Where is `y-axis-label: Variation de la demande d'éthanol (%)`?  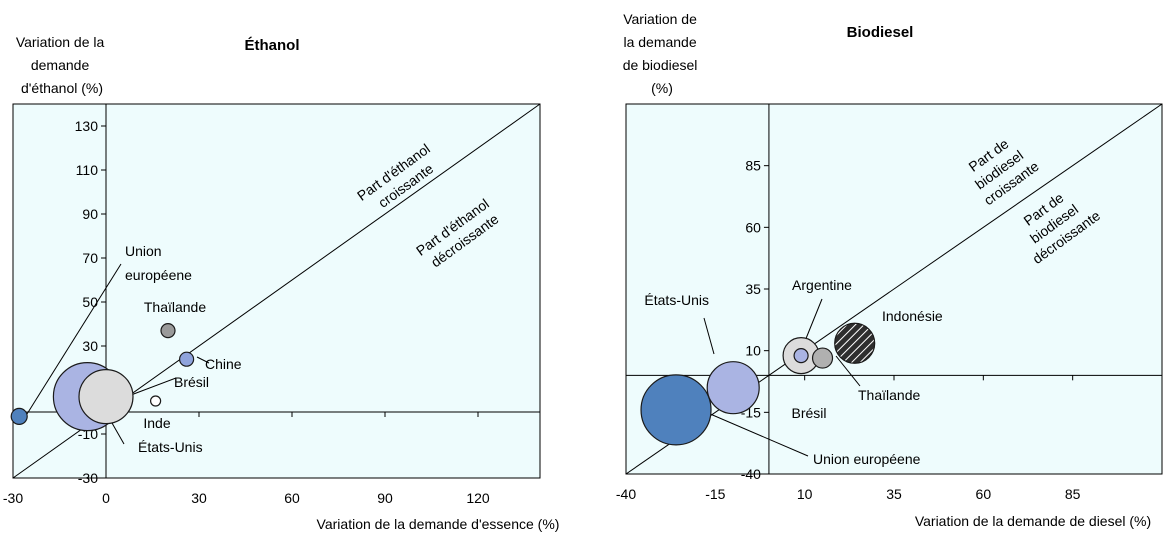 y-axis-label: Variation de la demande d'éthanol (%) is located at coordinates (62, 65).